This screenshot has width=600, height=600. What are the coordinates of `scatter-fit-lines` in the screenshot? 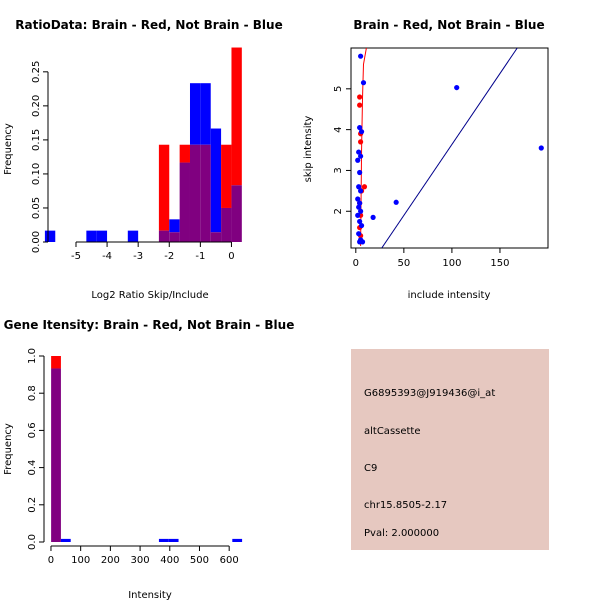 It's located at (439, 148).